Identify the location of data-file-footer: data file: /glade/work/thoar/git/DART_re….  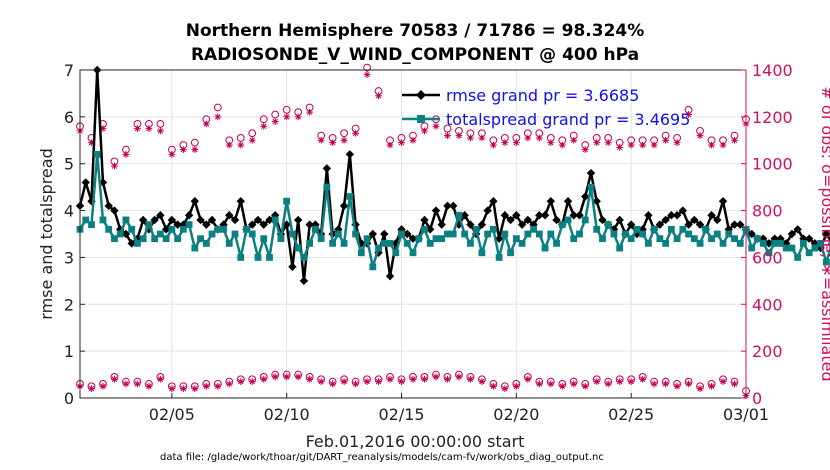
(382, 457).